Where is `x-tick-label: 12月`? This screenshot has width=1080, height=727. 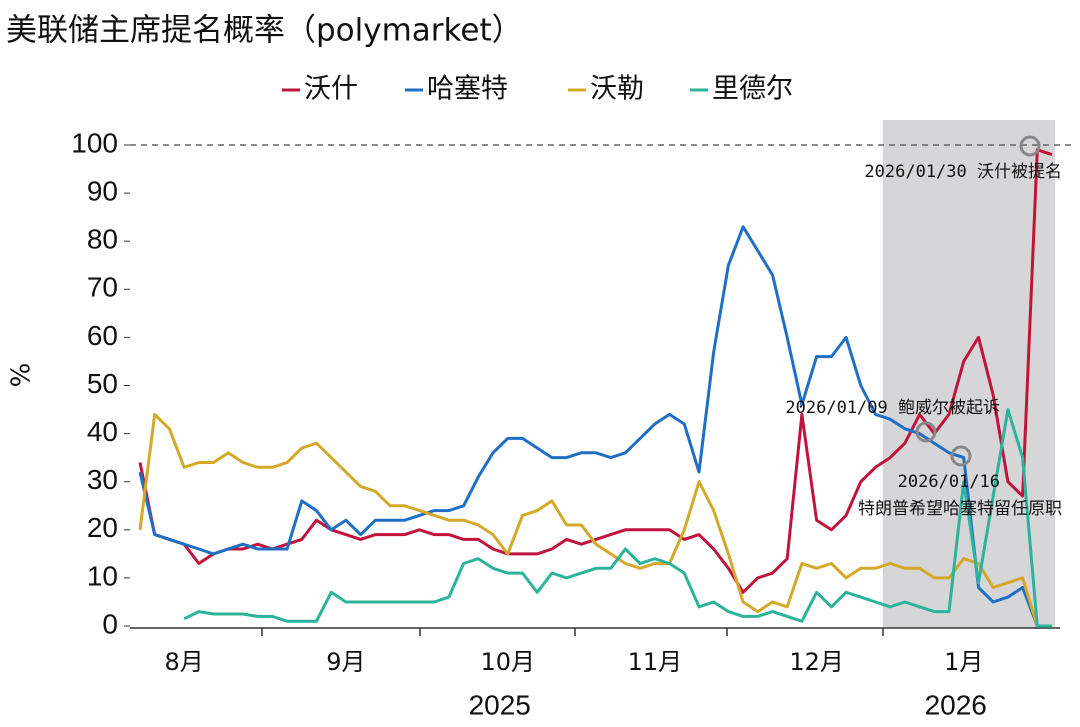 x-tick-label: 12月 is located at coordinates (816, 662).